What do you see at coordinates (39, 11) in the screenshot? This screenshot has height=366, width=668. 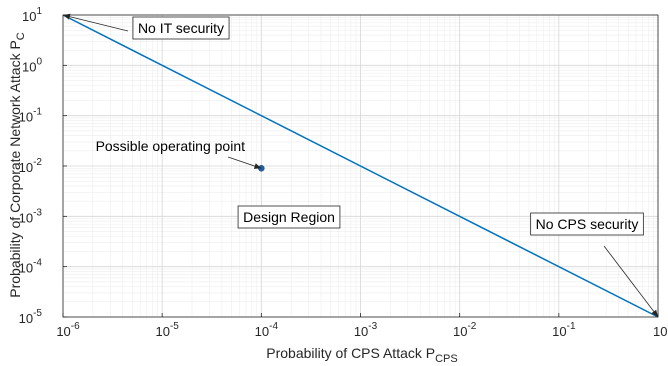 I see `tick-exponent: 1` at bounding box center [39, 11].